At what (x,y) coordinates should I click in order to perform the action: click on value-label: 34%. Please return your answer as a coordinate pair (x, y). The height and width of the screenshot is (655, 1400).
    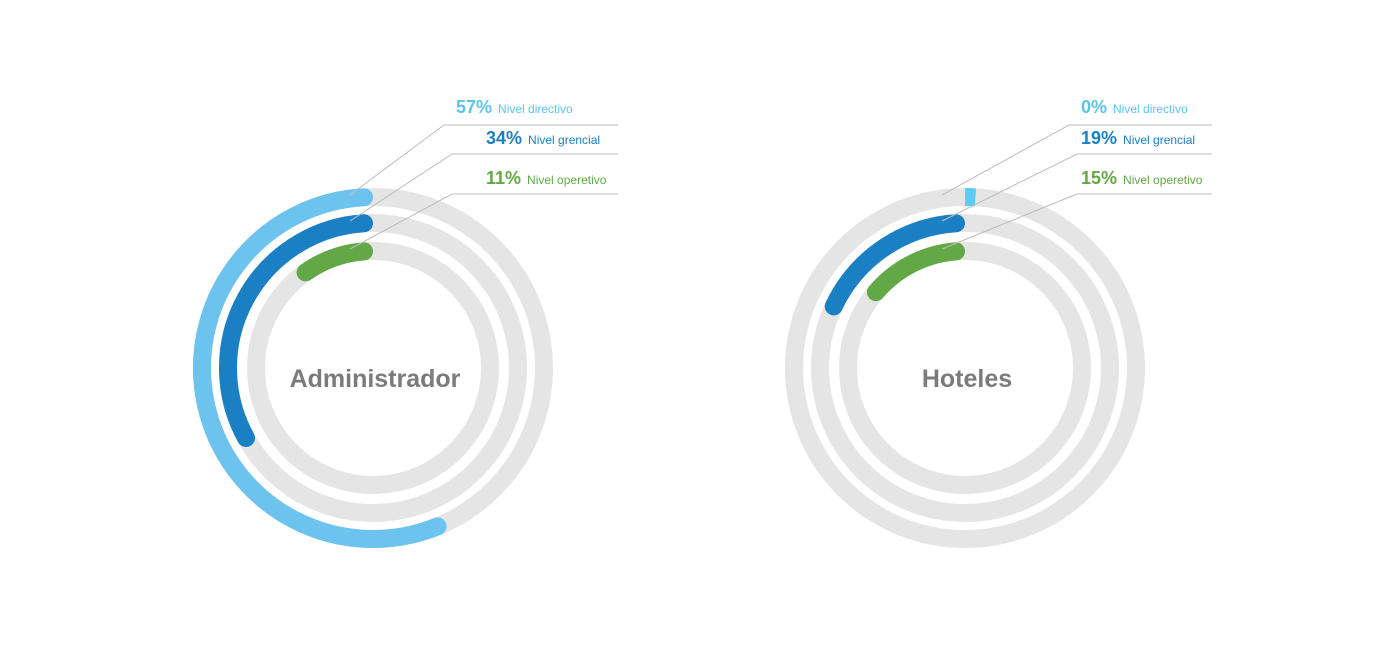
    Looking at the image, I should click on (504, 138).